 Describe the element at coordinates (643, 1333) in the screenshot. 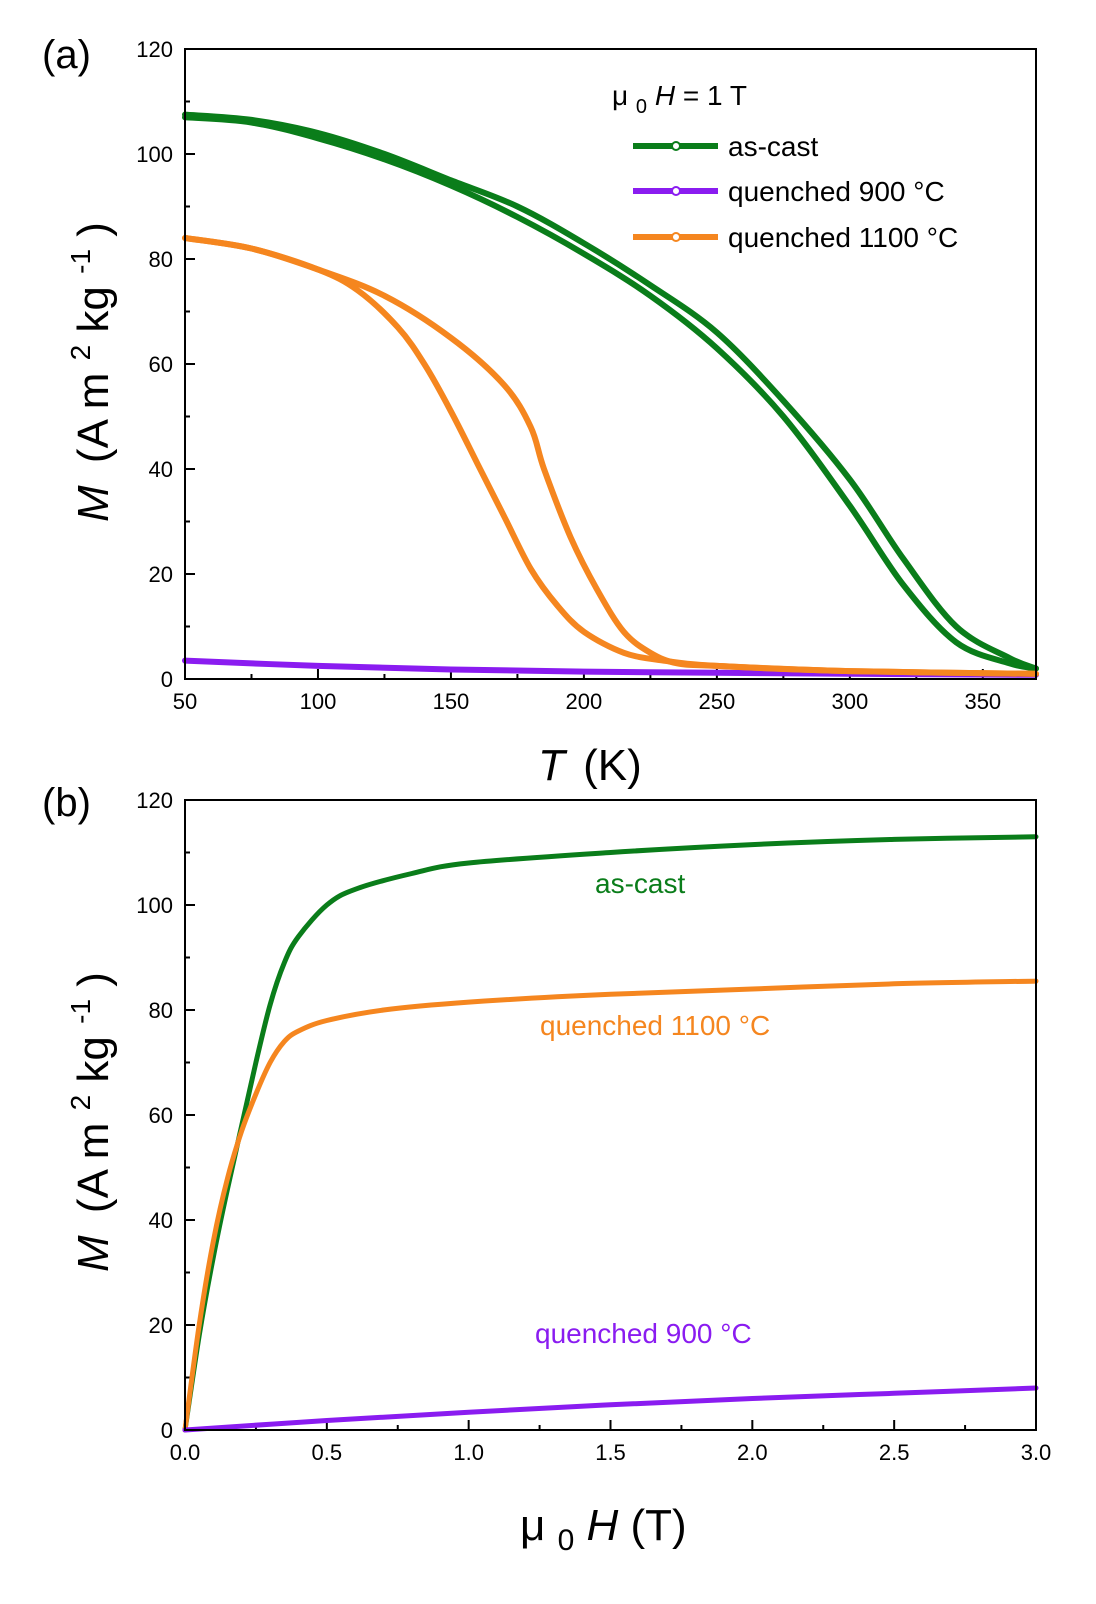

I see `annotation-quenched-900: quenched 900 °C` at that location.